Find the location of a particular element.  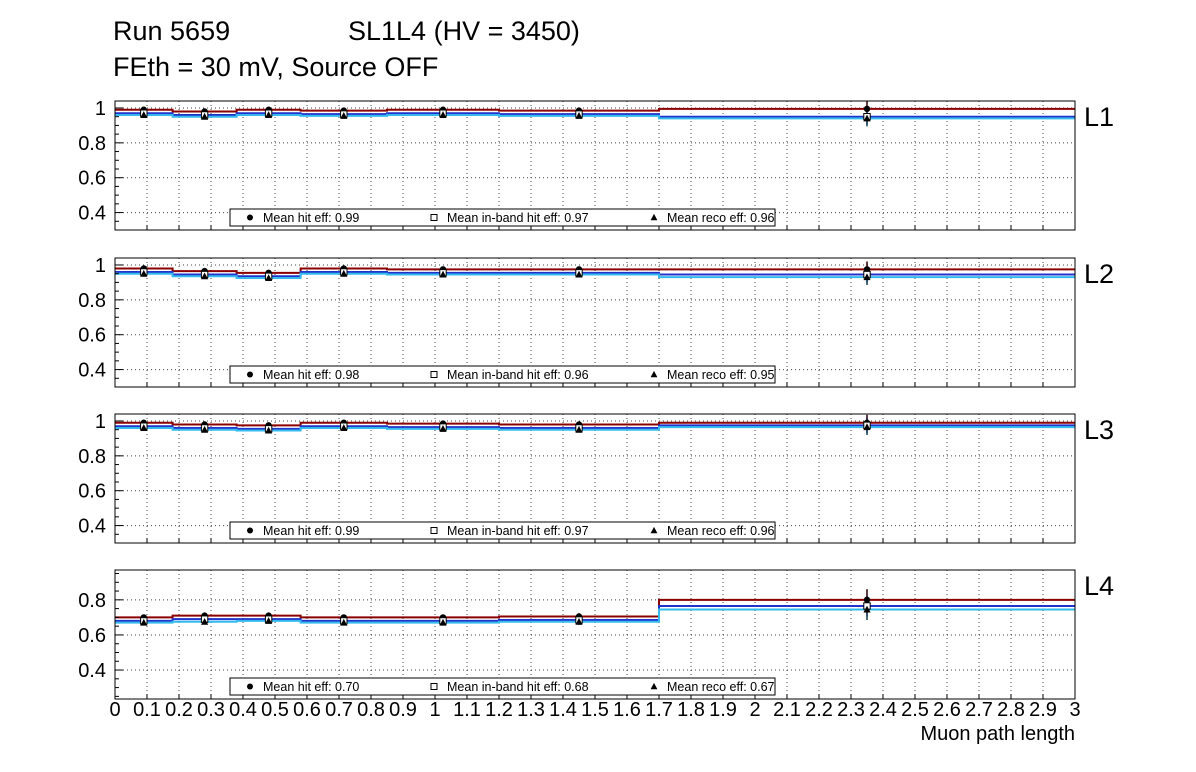

x-tick-label: 2.9 is located at coordinates (1043, 710).